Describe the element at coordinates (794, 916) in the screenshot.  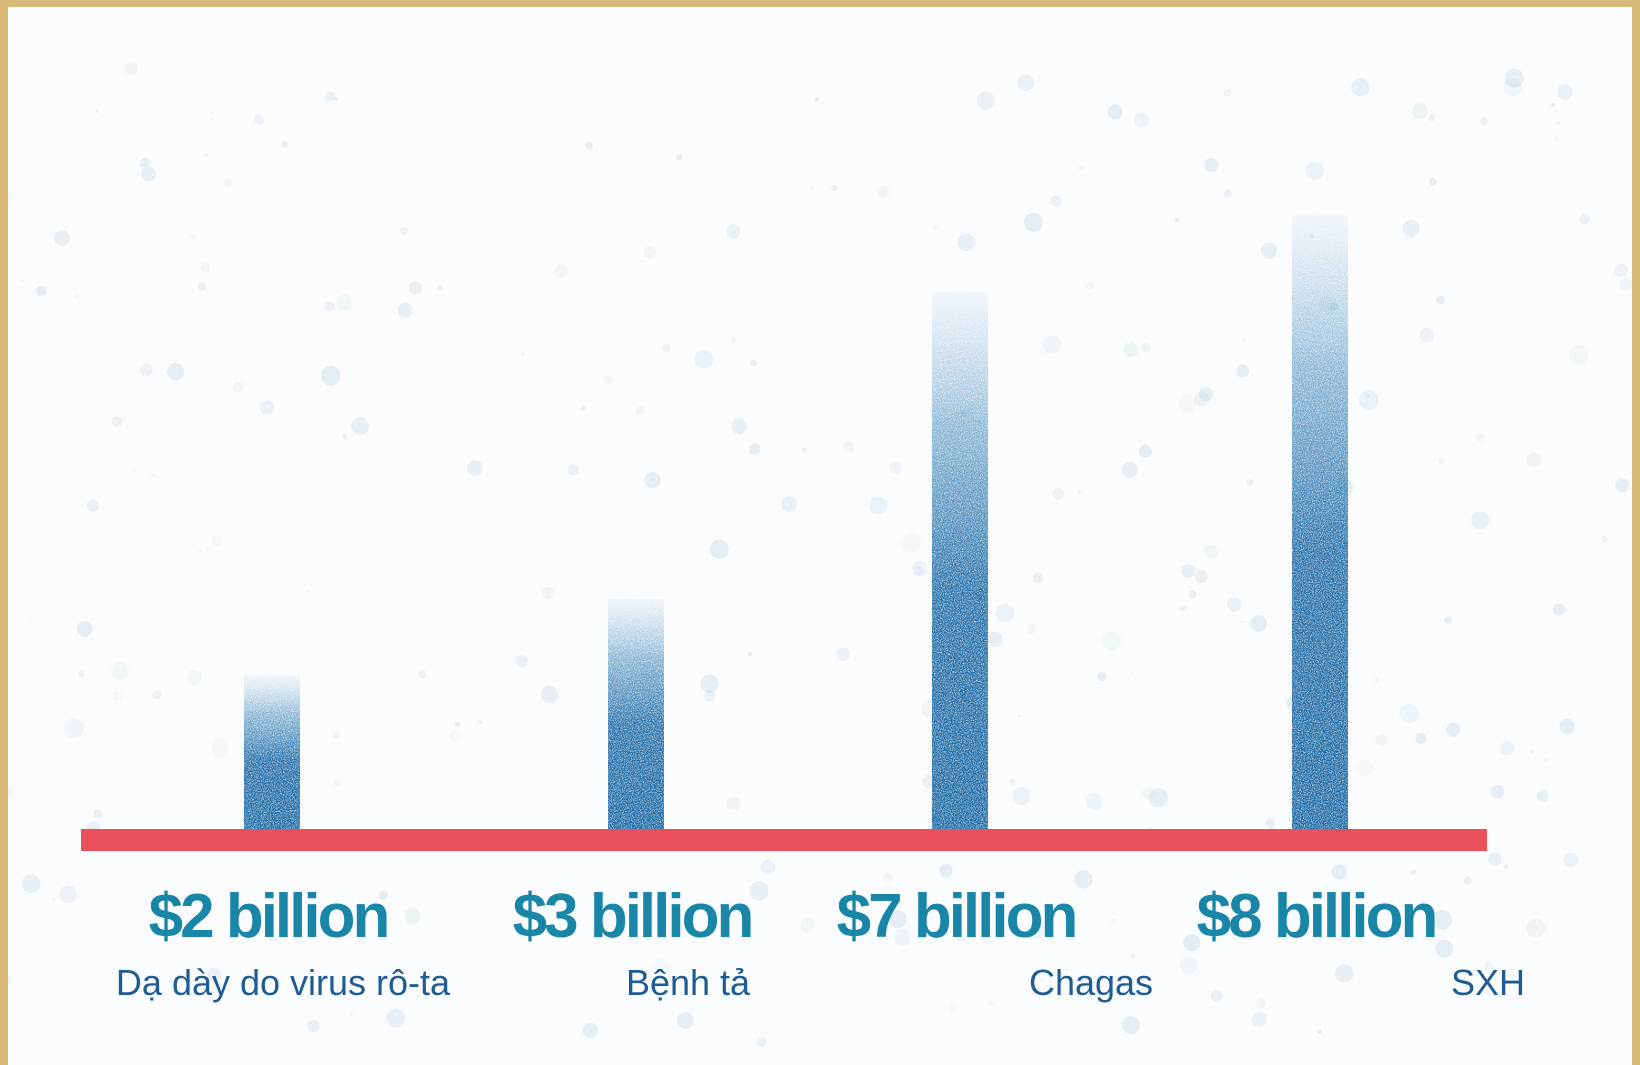
I see `value-labels-group: $2 billion $3 billion $7 billion $8 billion` at that location.